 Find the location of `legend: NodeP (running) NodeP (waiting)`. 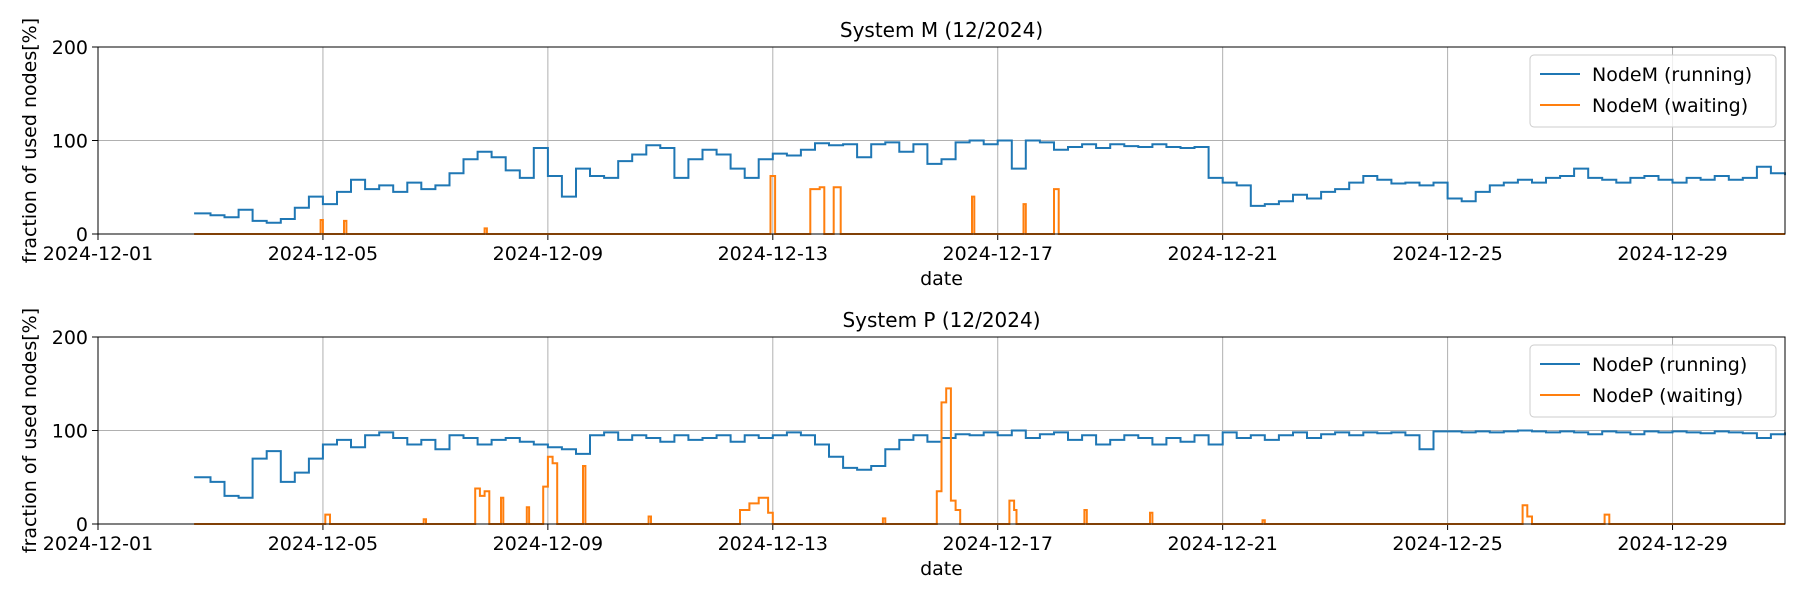

legend: NodeP (running) NodeP (waiting) is located at coordinates (1653, 381).